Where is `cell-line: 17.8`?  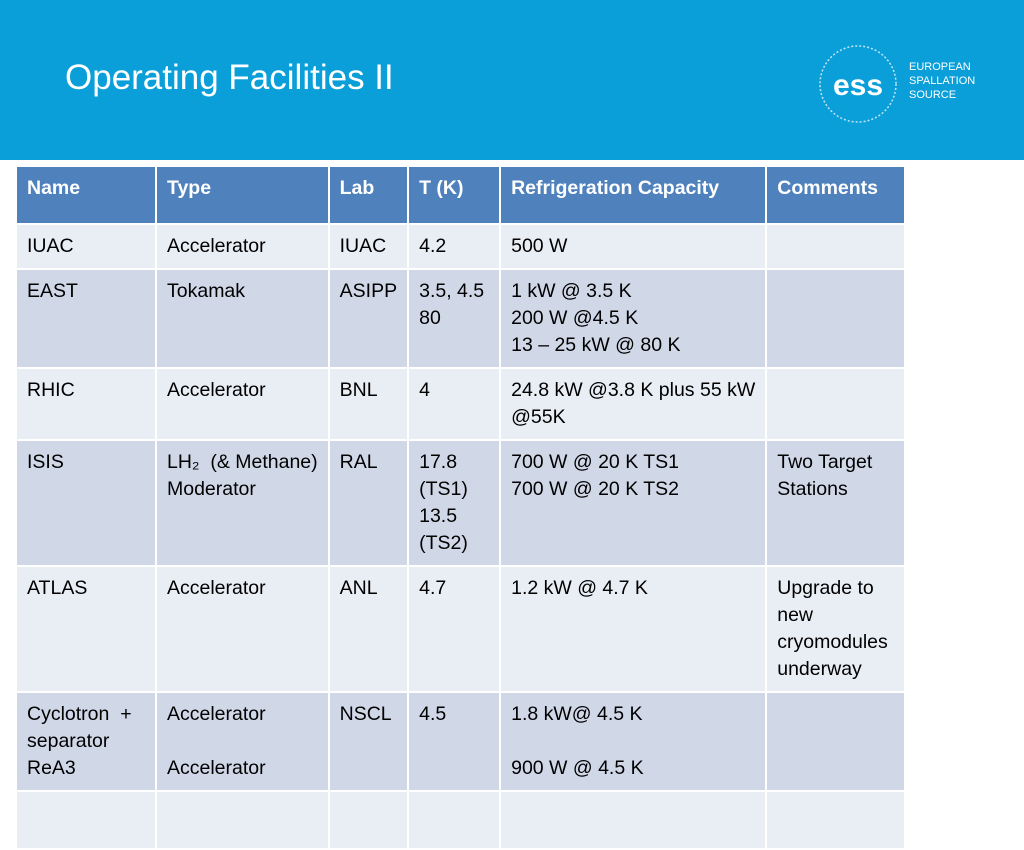
cell-line: 17.8 is located at coordinates (438, 462).